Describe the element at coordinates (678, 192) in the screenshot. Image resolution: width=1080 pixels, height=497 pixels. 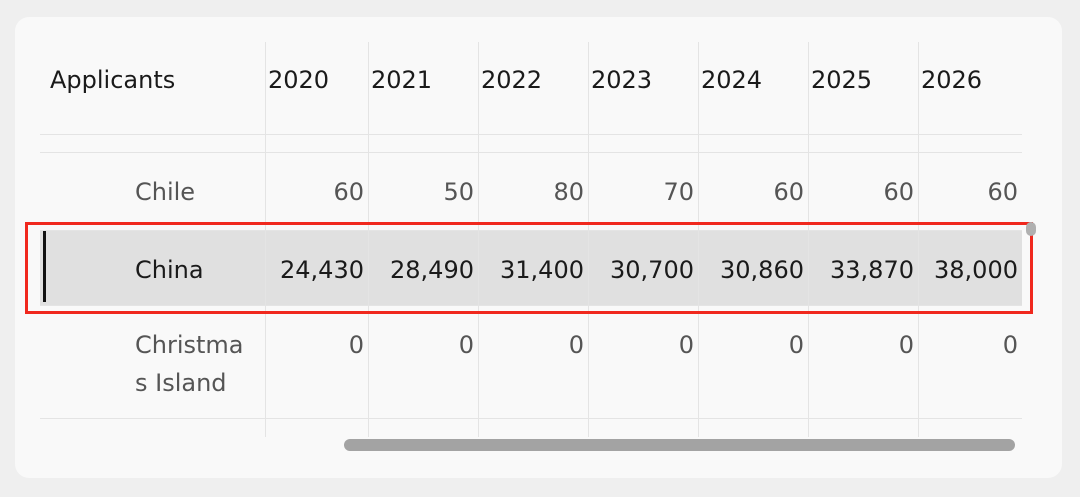
I see `cell: 70` at that location.